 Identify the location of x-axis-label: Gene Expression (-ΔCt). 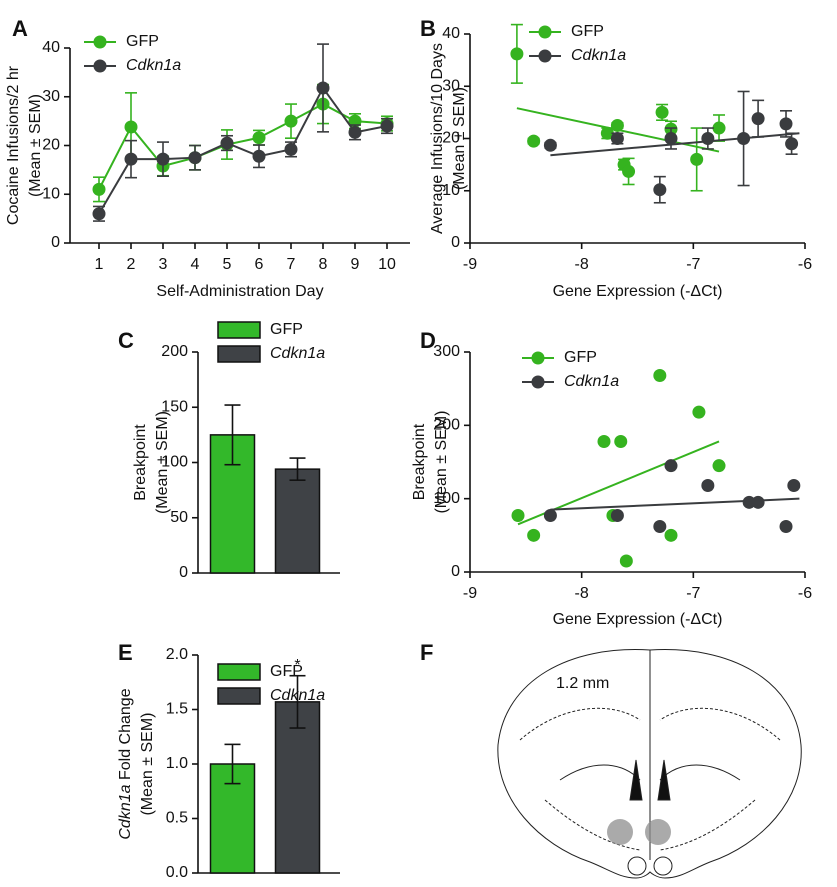
(638, 291).